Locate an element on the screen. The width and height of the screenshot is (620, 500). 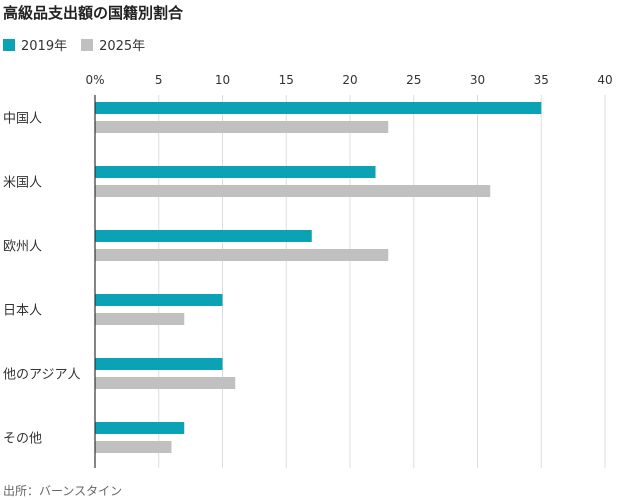
x-tick-labels: 0% 5 10 15 20 25 30 35 40 is located at coordinates (348, 80).